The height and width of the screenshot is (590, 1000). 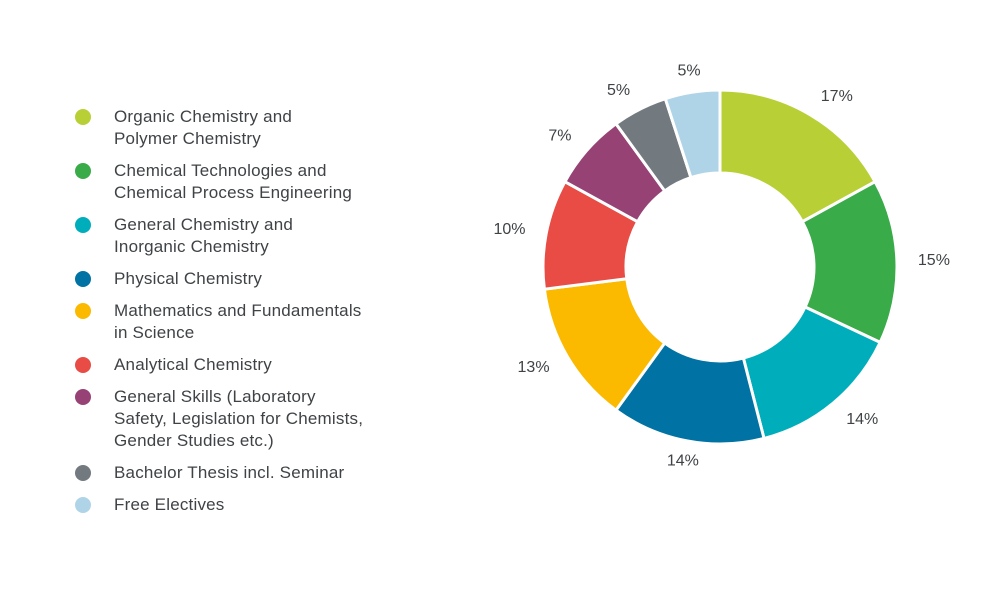 What do you see at coordinates (245, 505) in the screenshot?
I see `legend-item: Free Electives` at bounding box center [245, 505].